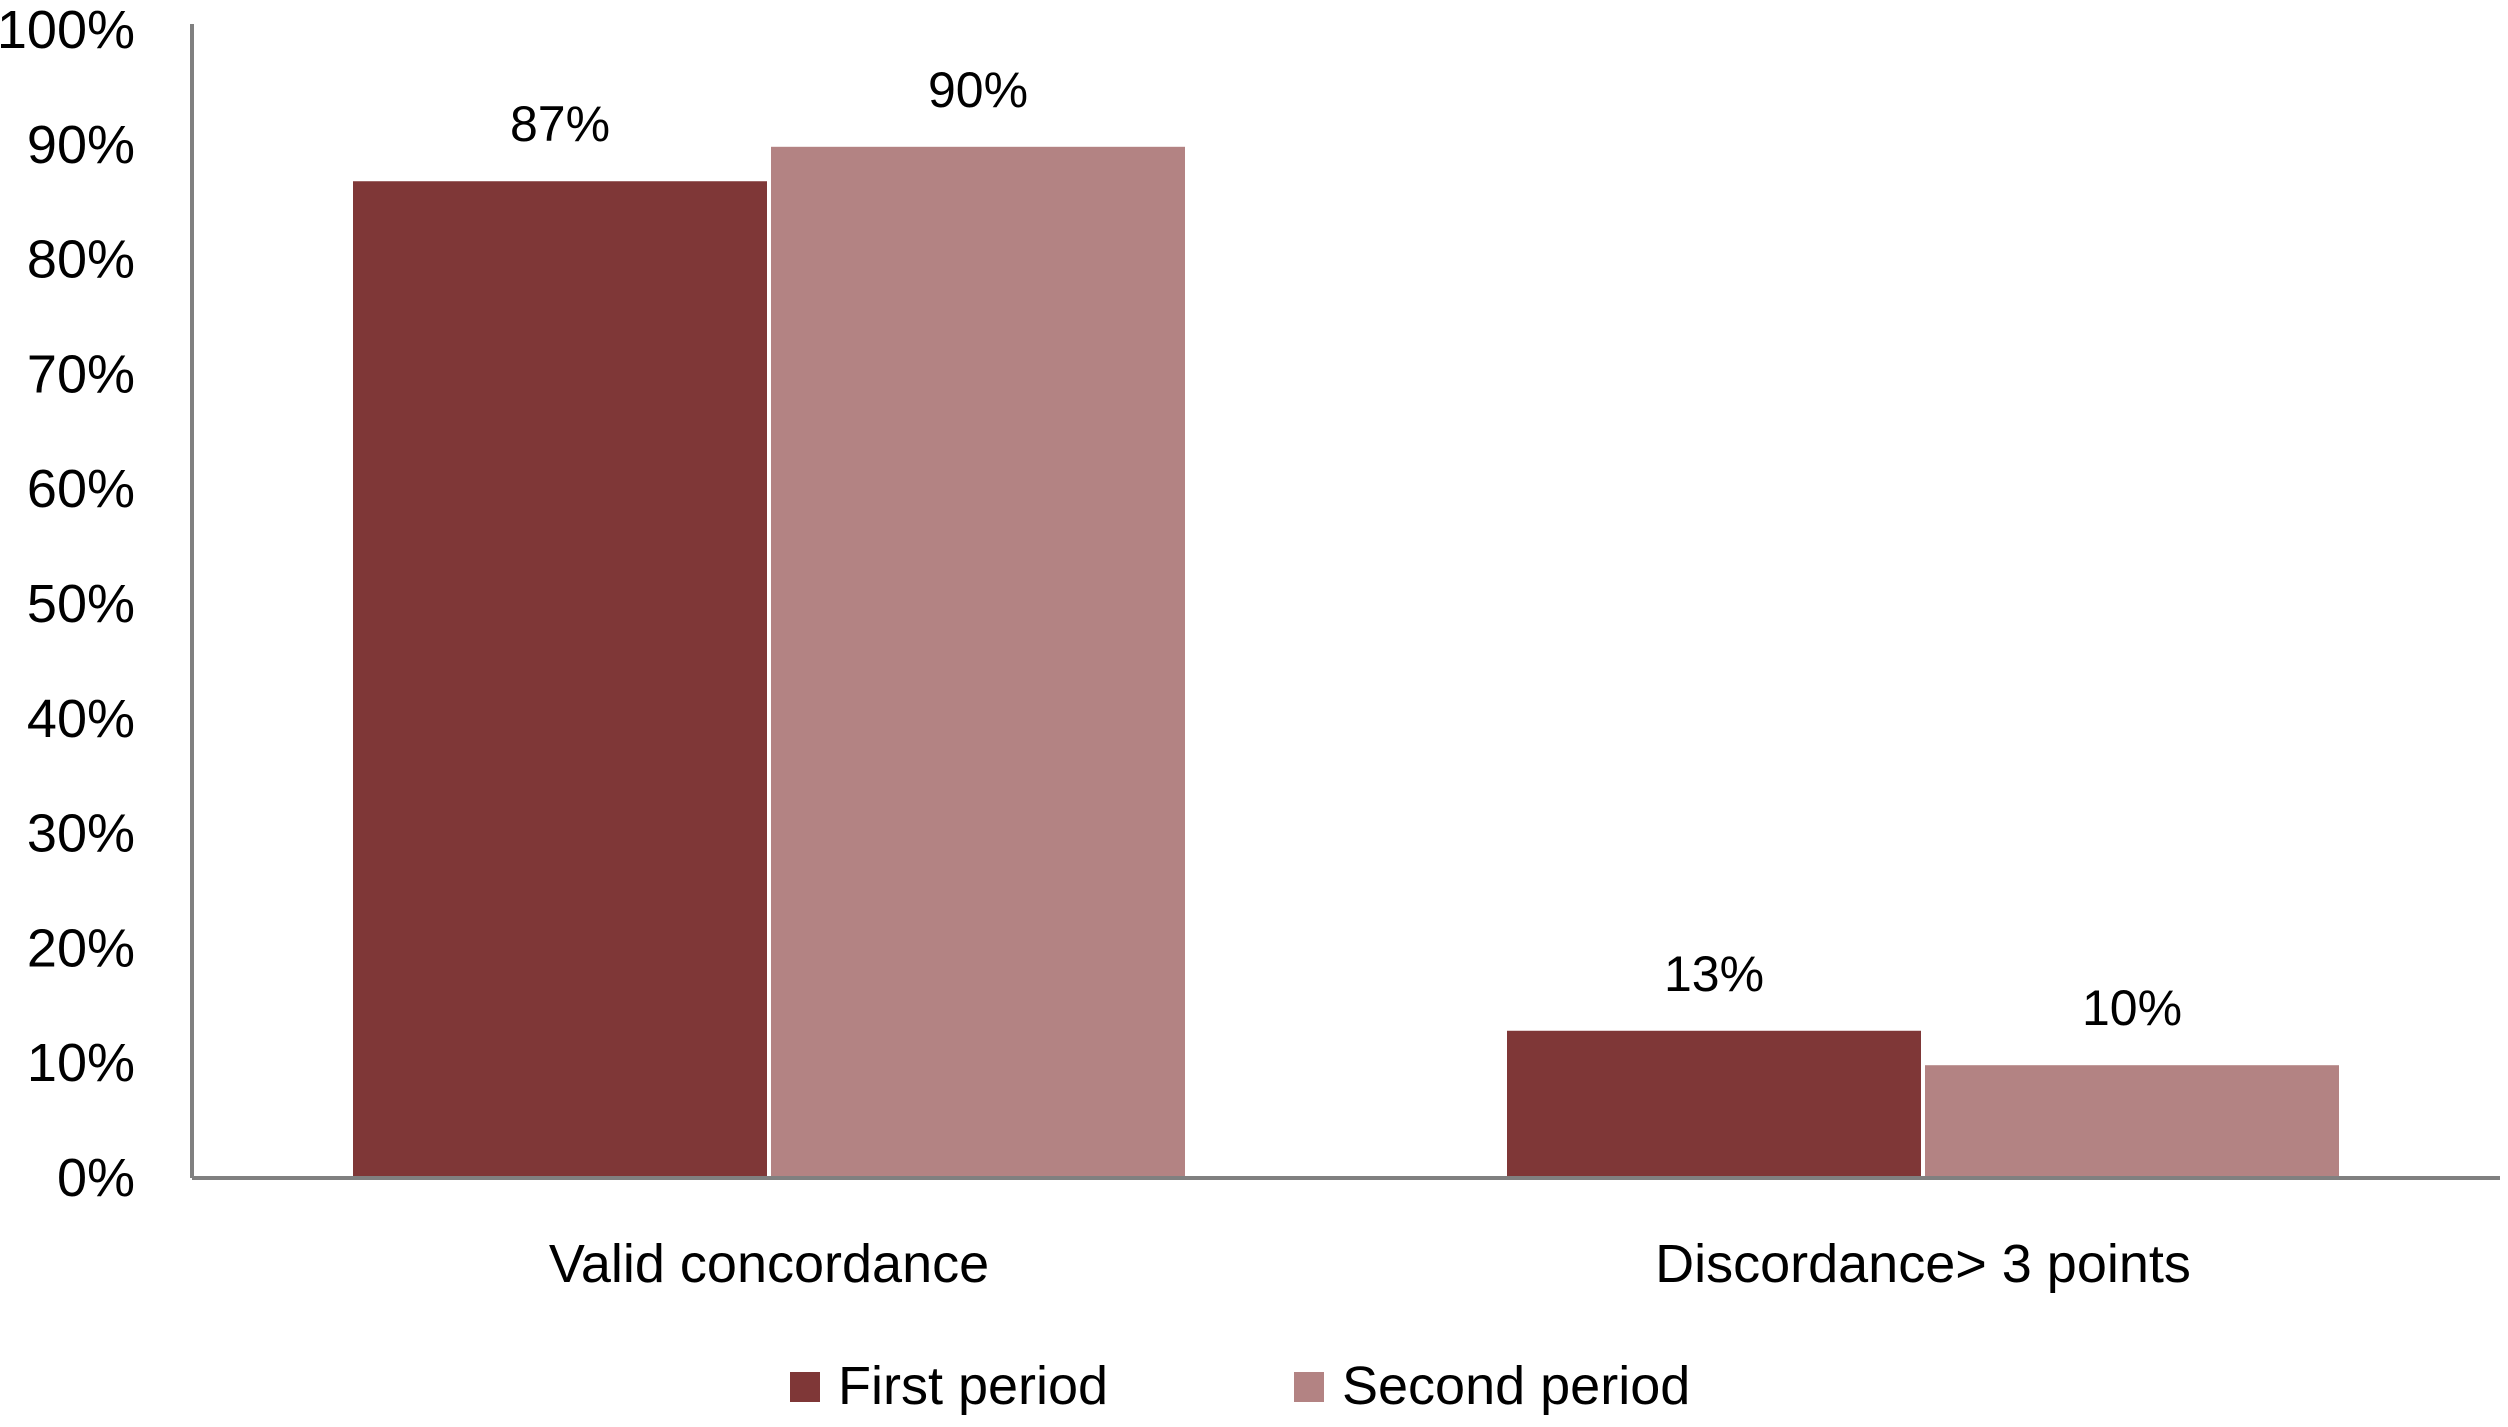 This screenshot has height=1427, width=2508. I want to click on category-label-discordance-3-points: Discordance> 3 points, so click(1923, 1264).